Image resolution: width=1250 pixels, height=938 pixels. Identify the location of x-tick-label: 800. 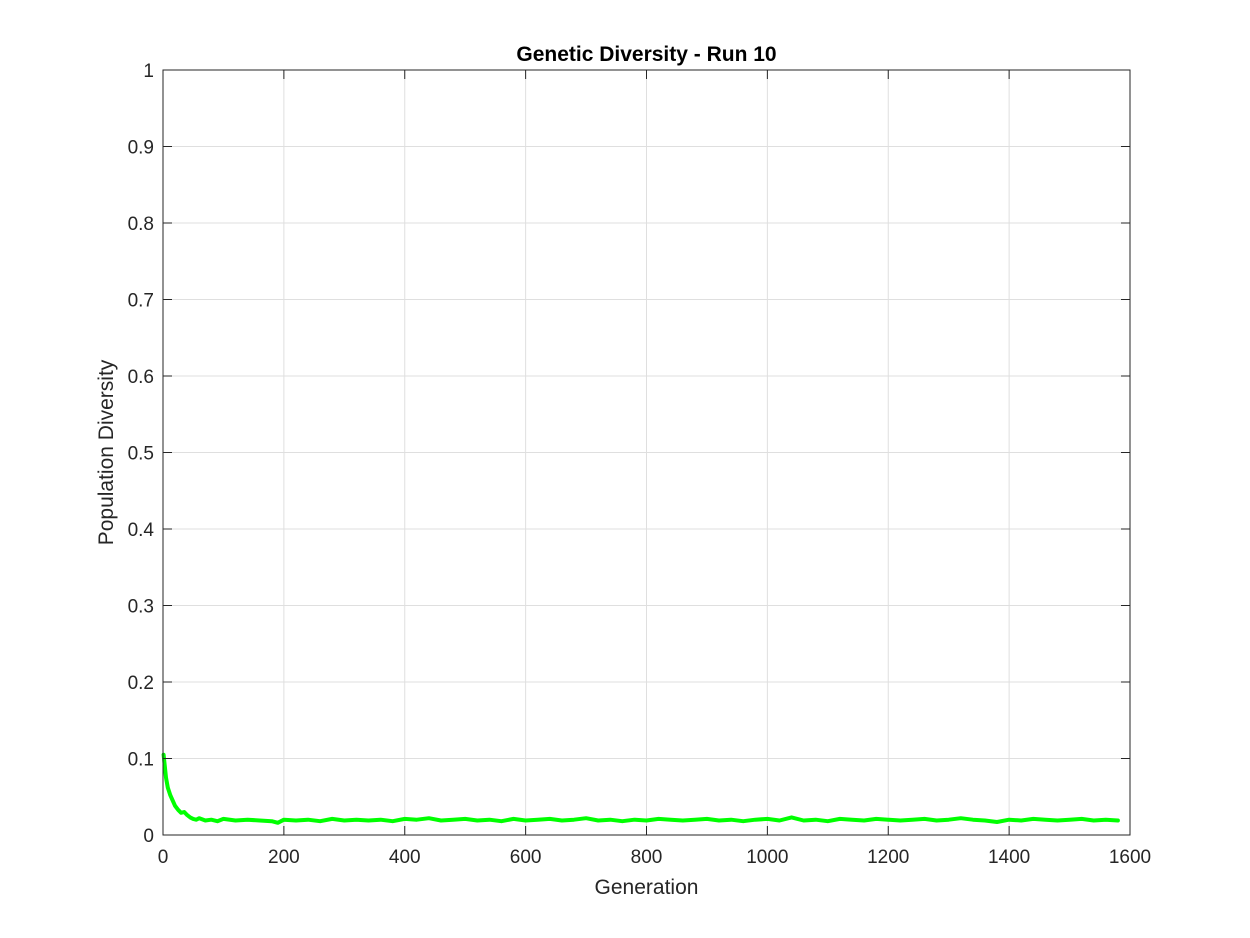
(647, 857).